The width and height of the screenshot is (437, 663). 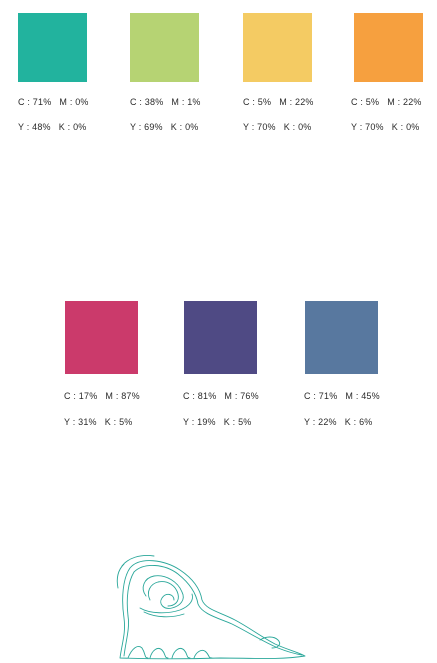 What do you see at coordinates (220, 337) in the screenshot?
I see `color-chip-indigo` at bounding box center [220, 337].